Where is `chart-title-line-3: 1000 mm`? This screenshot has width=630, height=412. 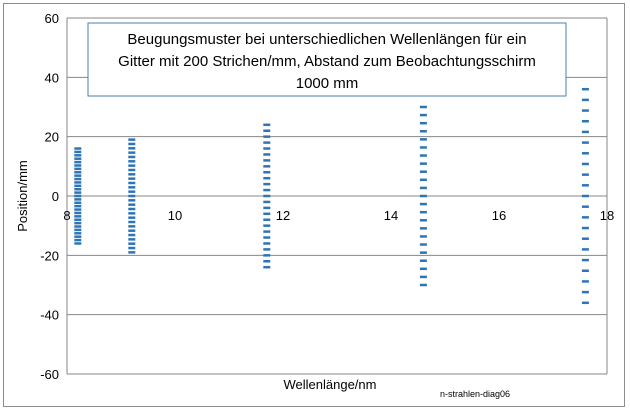 chart-title-line-3: 1000 mm is located at coordinates (327, 83).